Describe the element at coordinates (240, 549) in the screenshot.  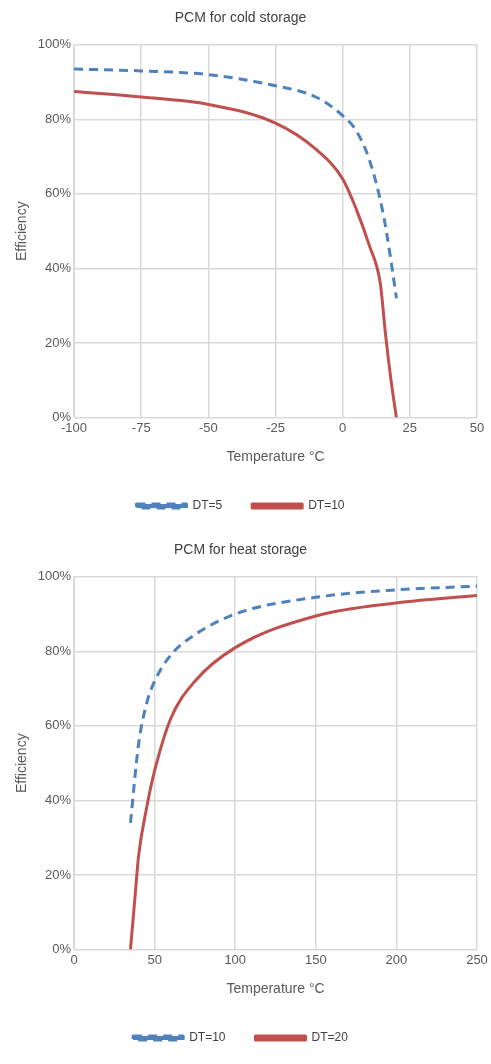
I see `chart-title: PCM for heat storage` at that location.